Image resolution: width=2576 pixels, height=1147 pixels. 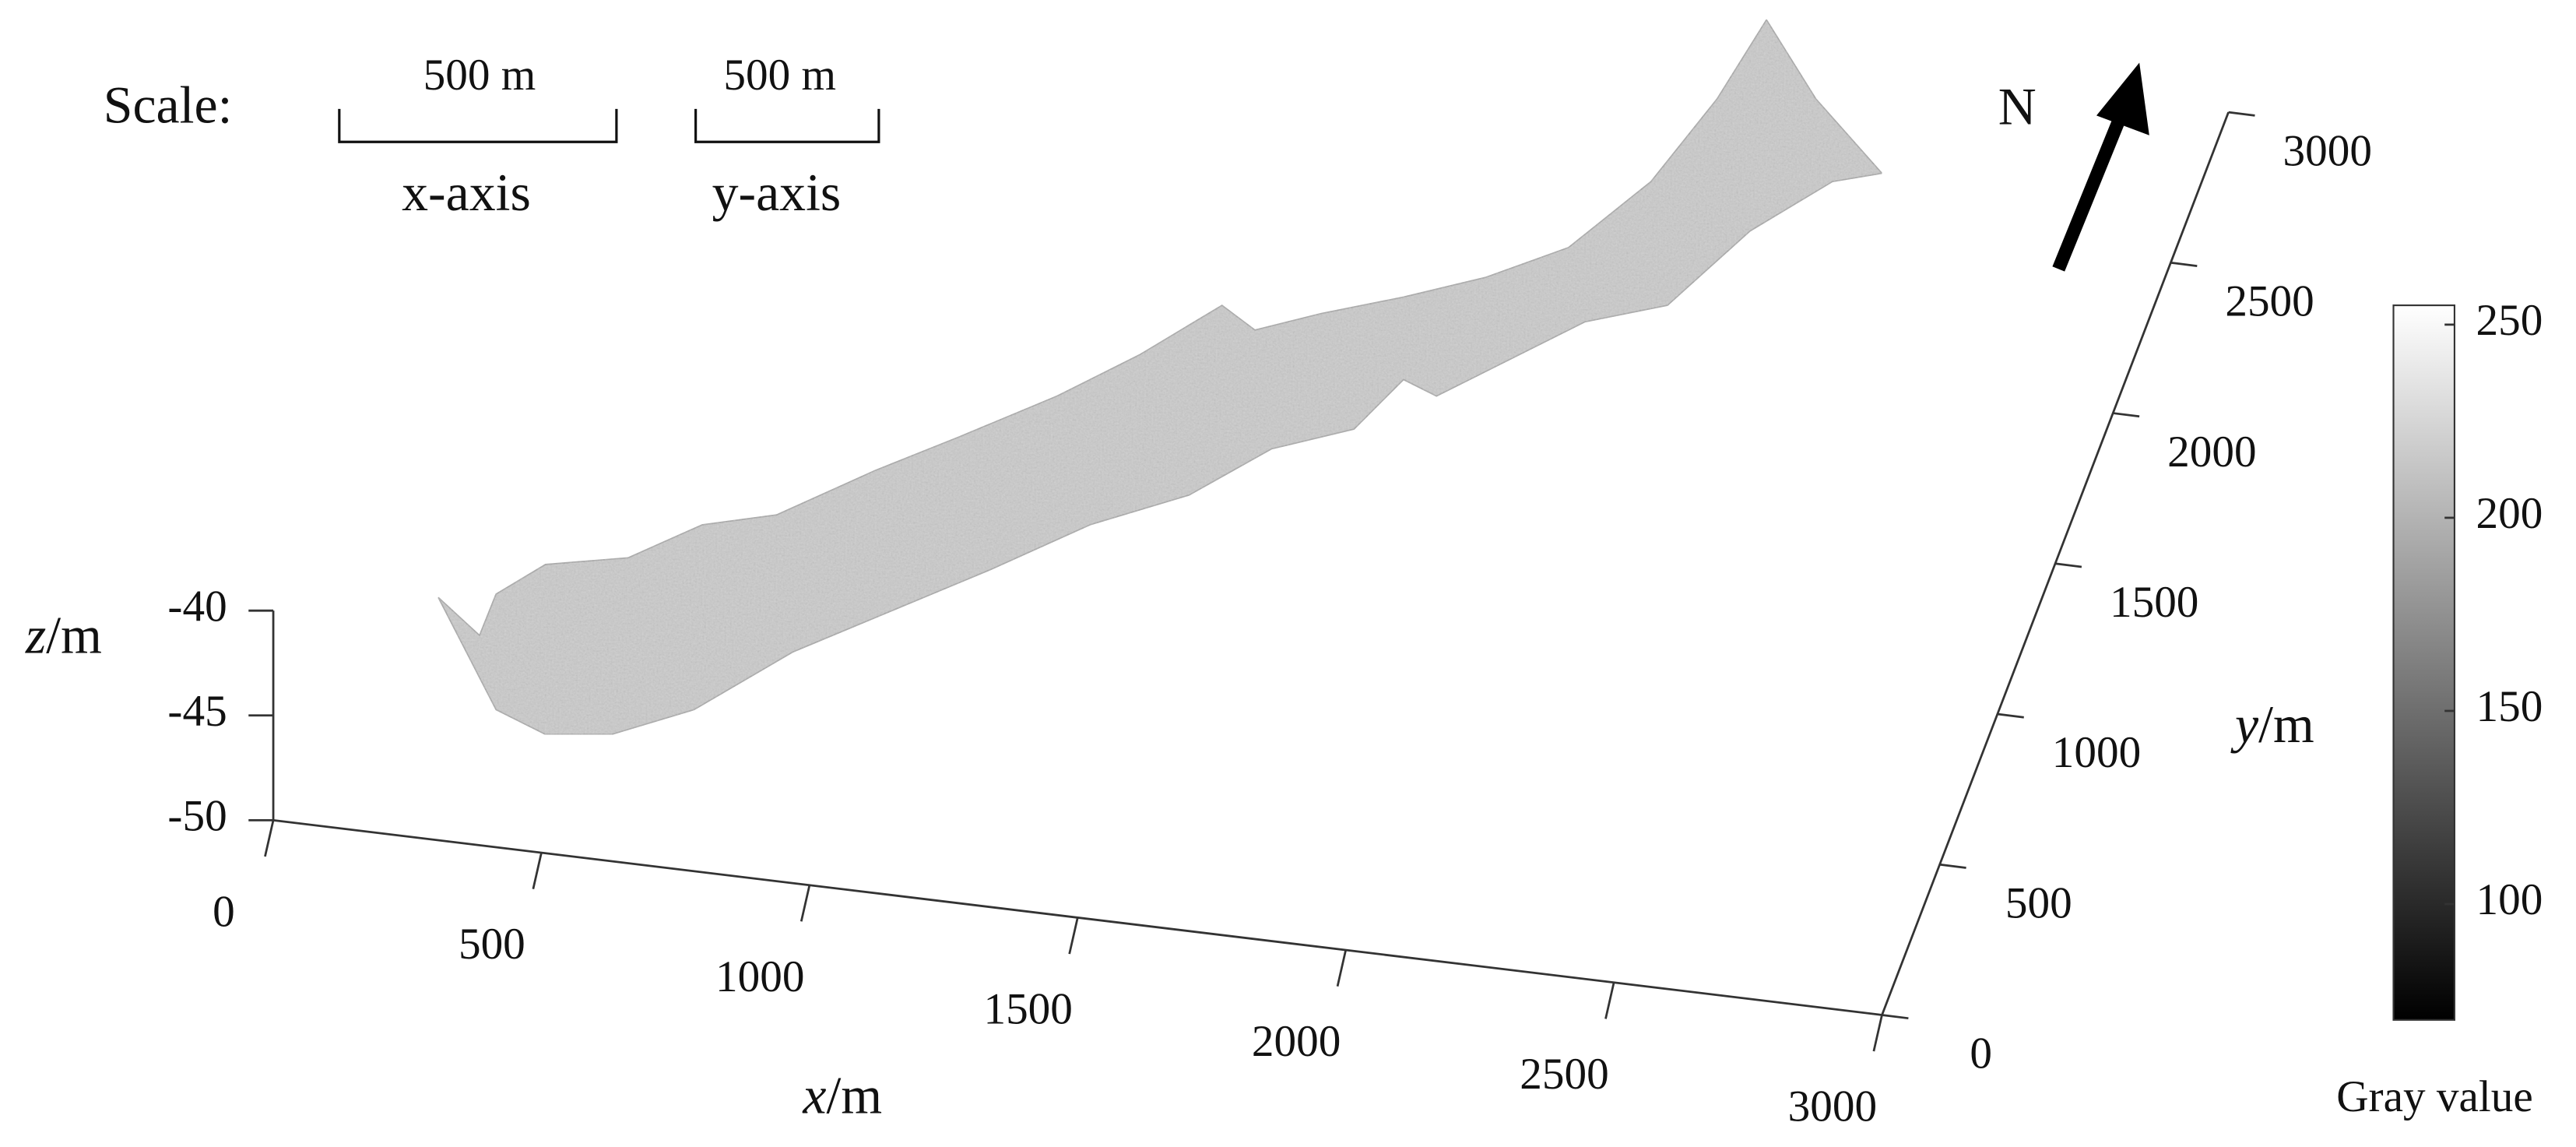 I want to click on north-arrow: N, so click(x=2074, y=167).